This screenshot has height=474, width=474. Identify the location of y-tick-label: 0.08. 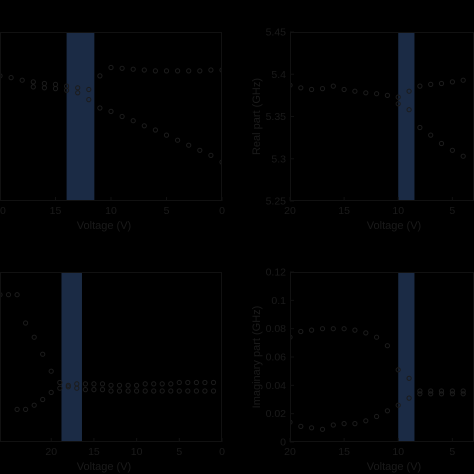
(276, 329).